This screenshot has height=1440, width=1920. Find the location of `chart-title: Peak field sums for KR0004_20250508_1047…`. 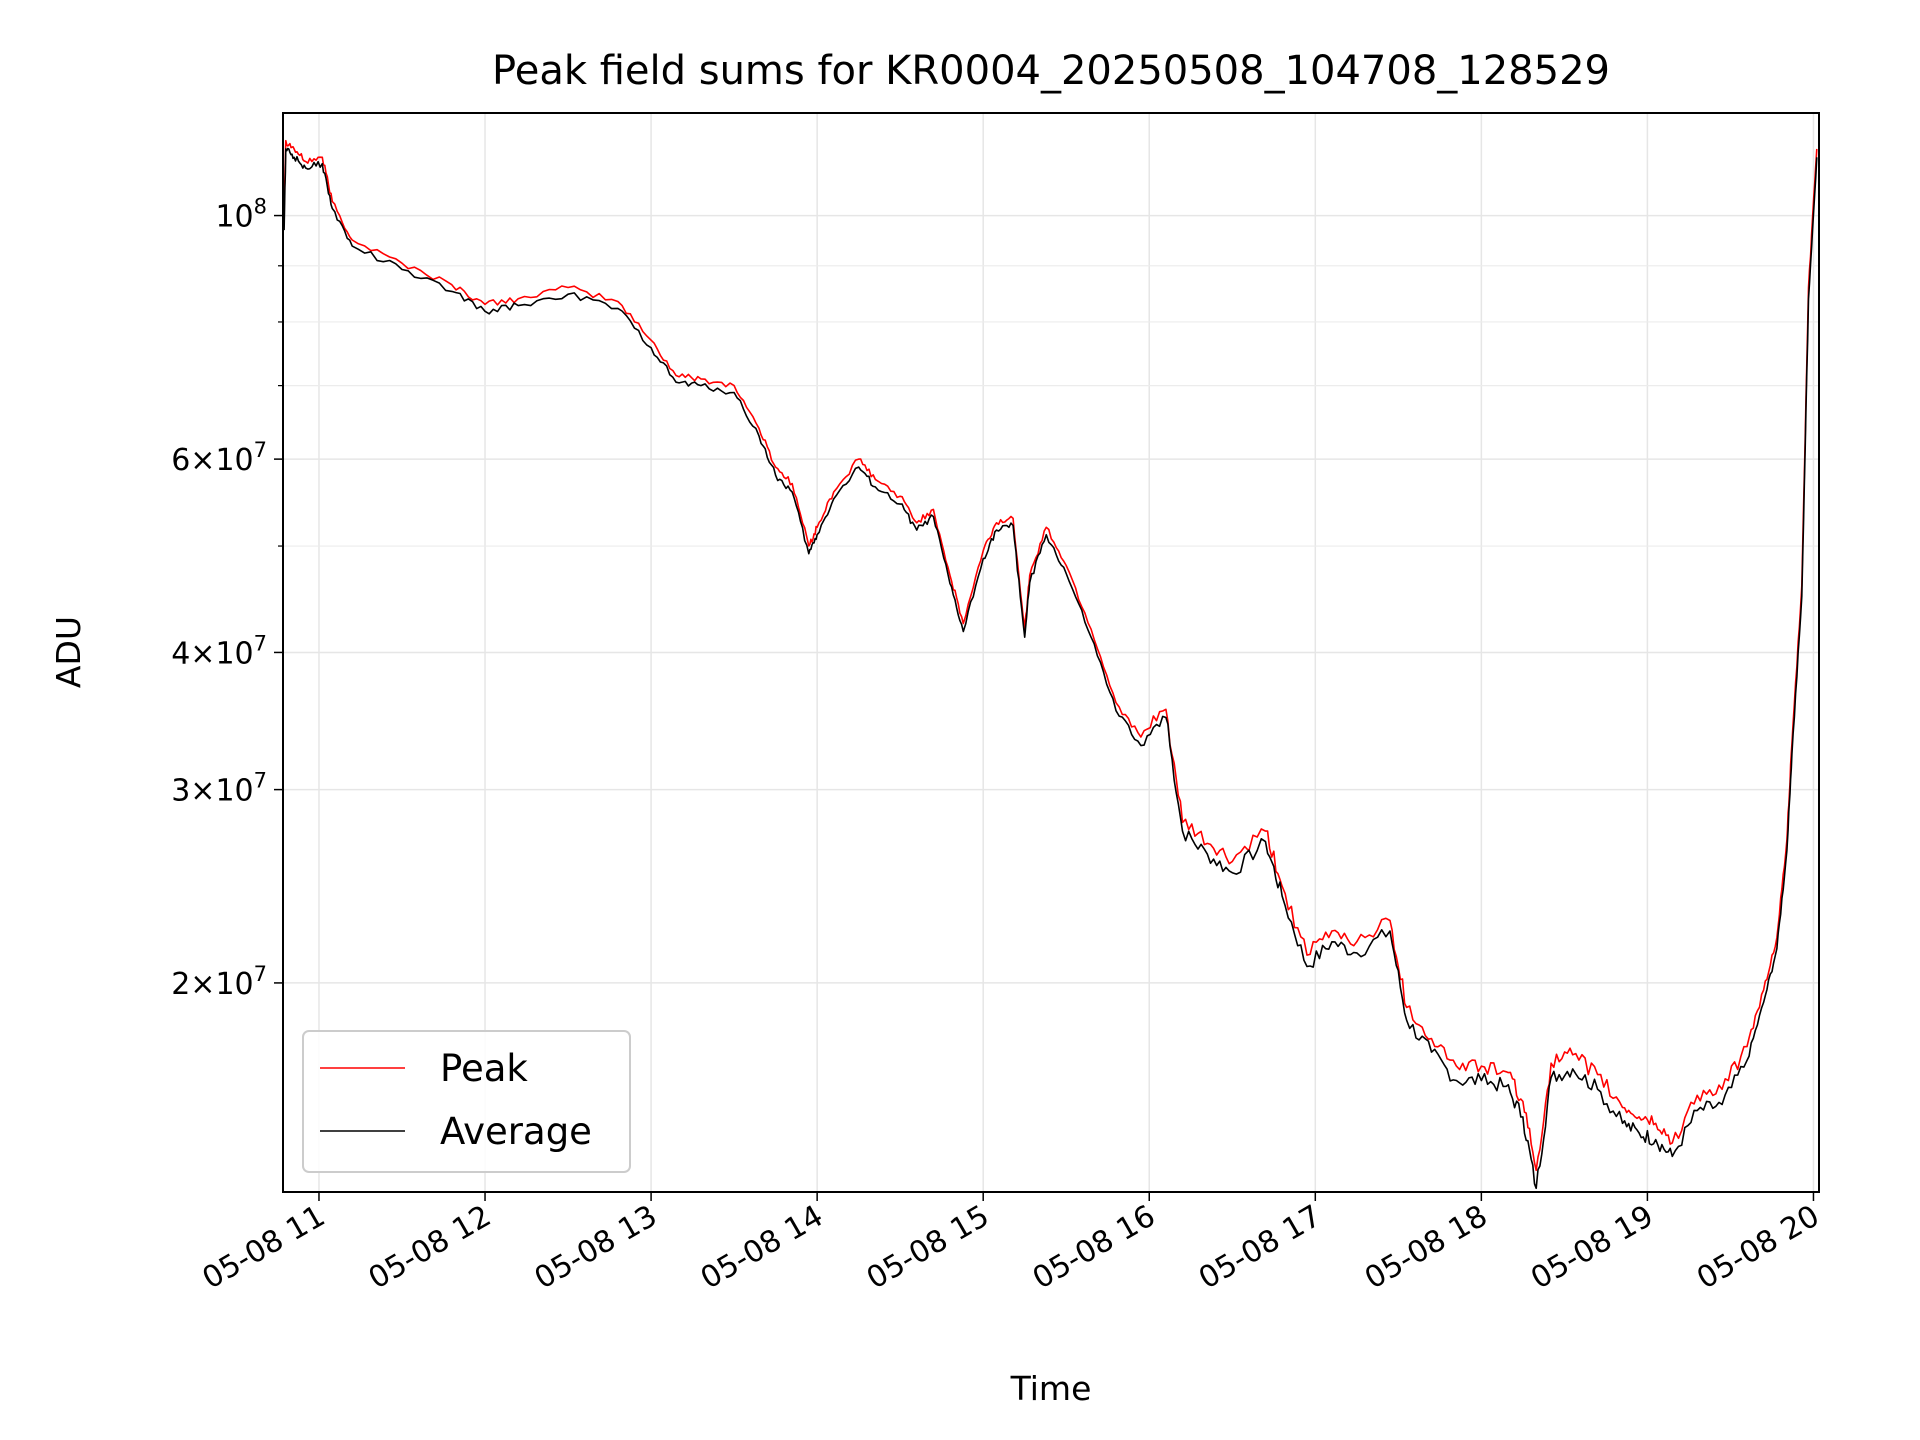

chart-title: Peak field sums for KR0004_20250508_1047… is located at coordinates (1051, 71).